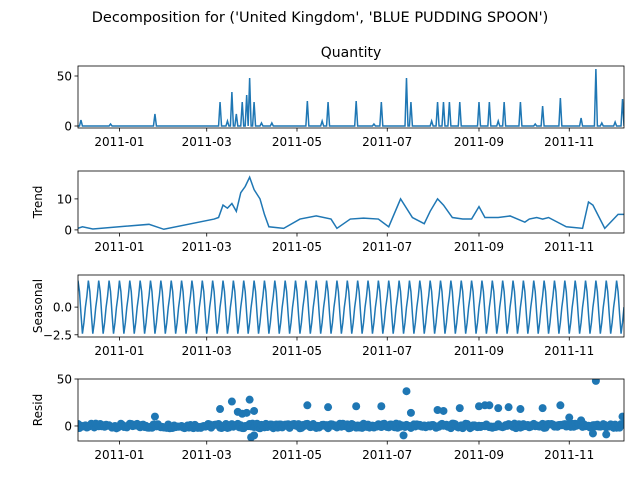  I want to click on seasonal-series-line, so click(351, 307).